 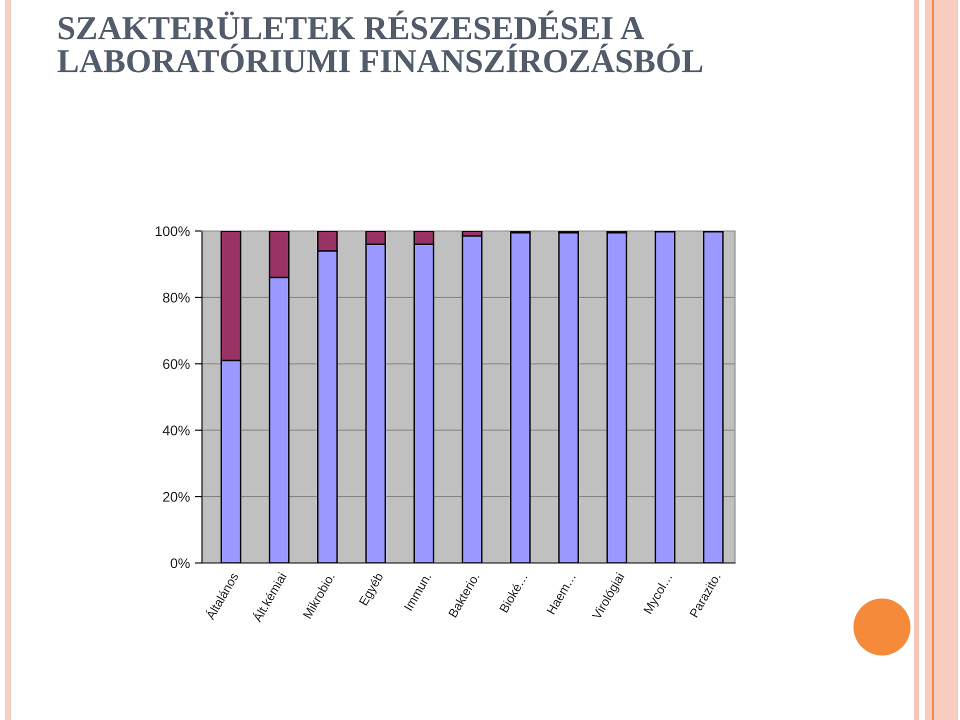 I want to click on y-tick-label: 0%, so click(x=180, y=563).